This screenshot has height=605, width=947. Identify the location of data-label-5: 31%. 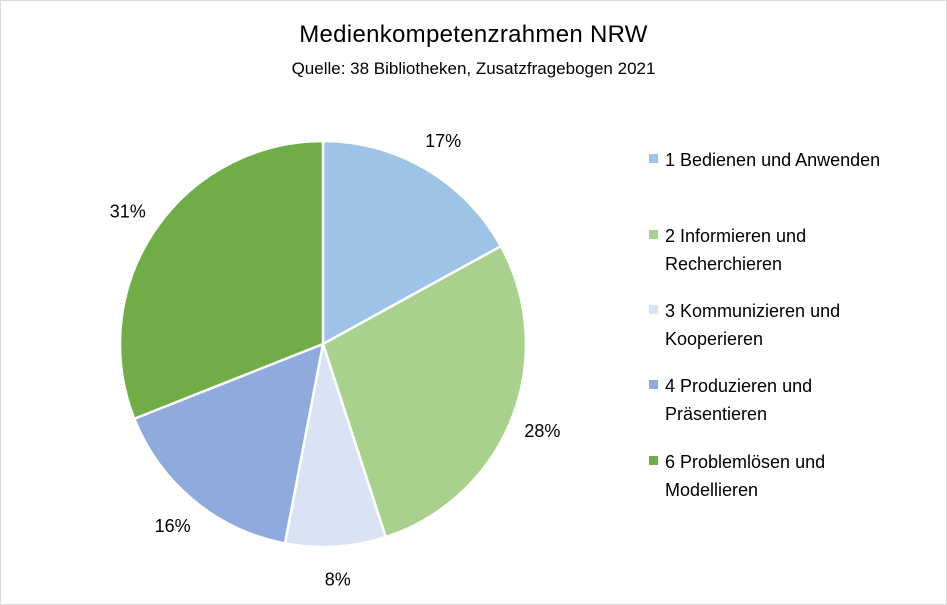
(128, 211).